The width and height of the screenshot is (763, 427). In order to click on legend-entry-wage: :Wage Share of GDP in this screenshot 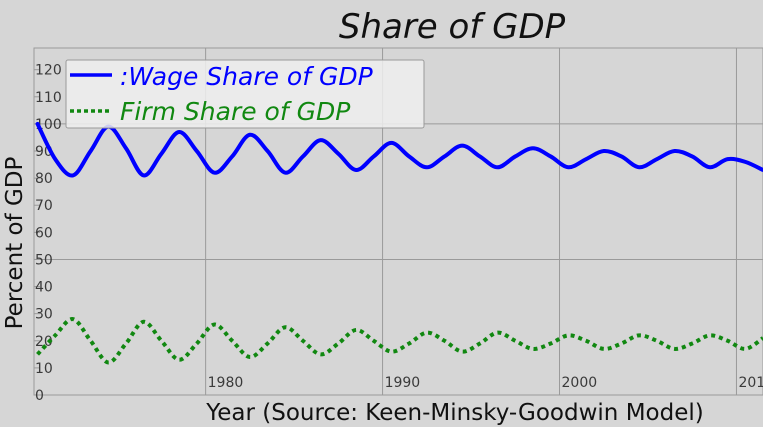, I will do `click(247, 76)`.